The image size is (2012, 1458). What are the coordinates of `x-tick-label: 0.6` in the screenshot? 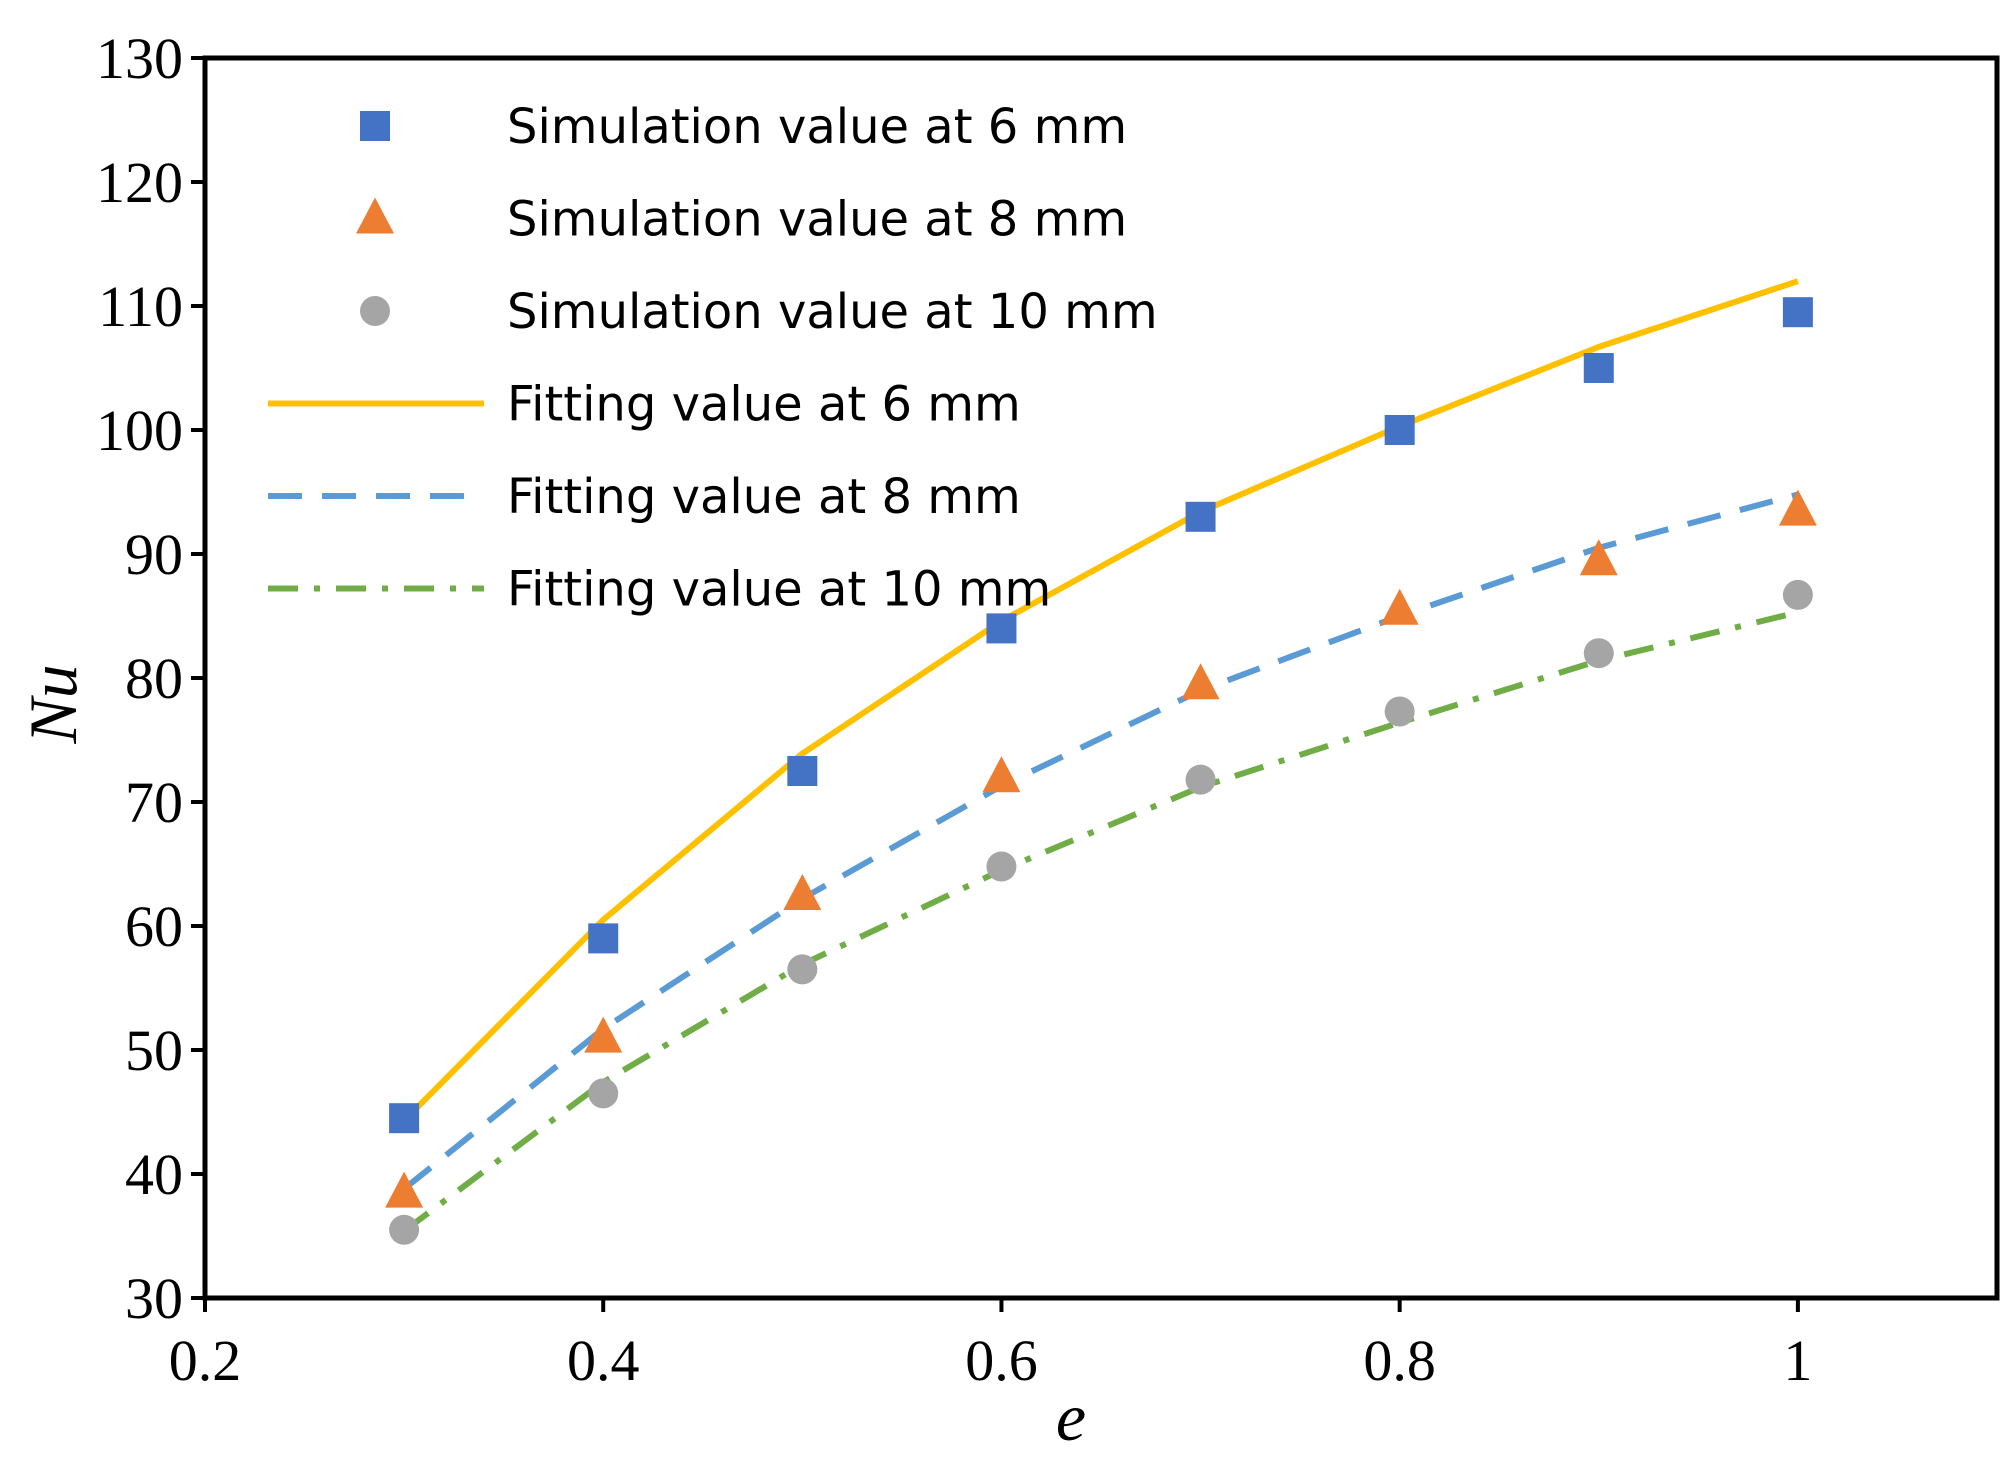 It's located at (1001, 1360).